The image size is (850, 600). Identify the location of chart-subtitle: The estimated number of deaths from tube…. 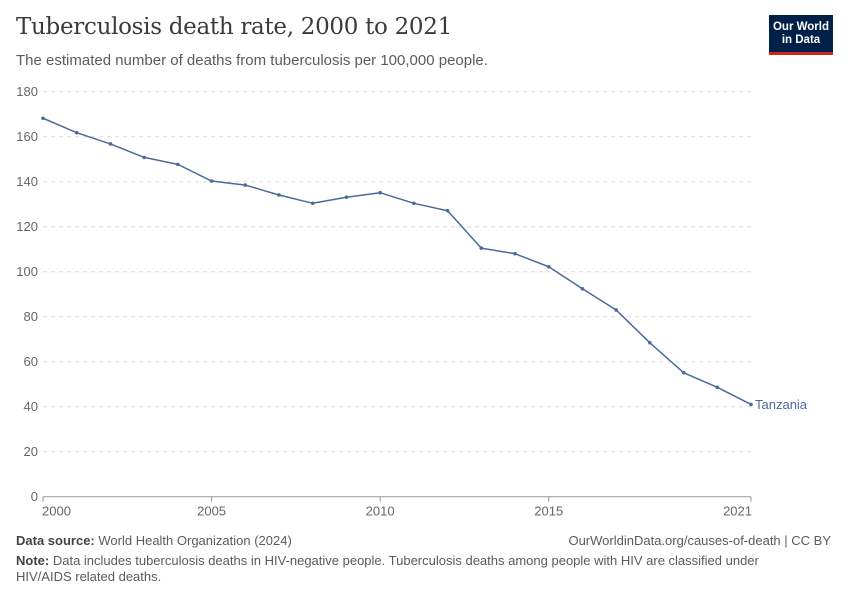
(252, 60).